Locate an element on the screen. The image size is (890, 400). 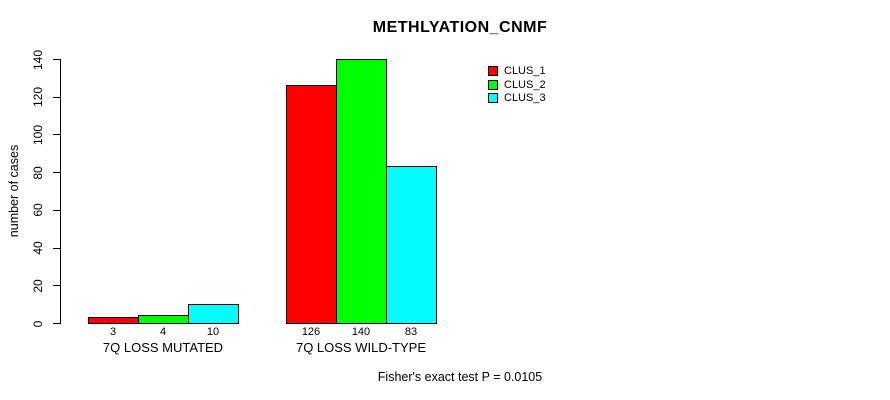
y-axis-label: number of cases is located at coordinates (14, 191).